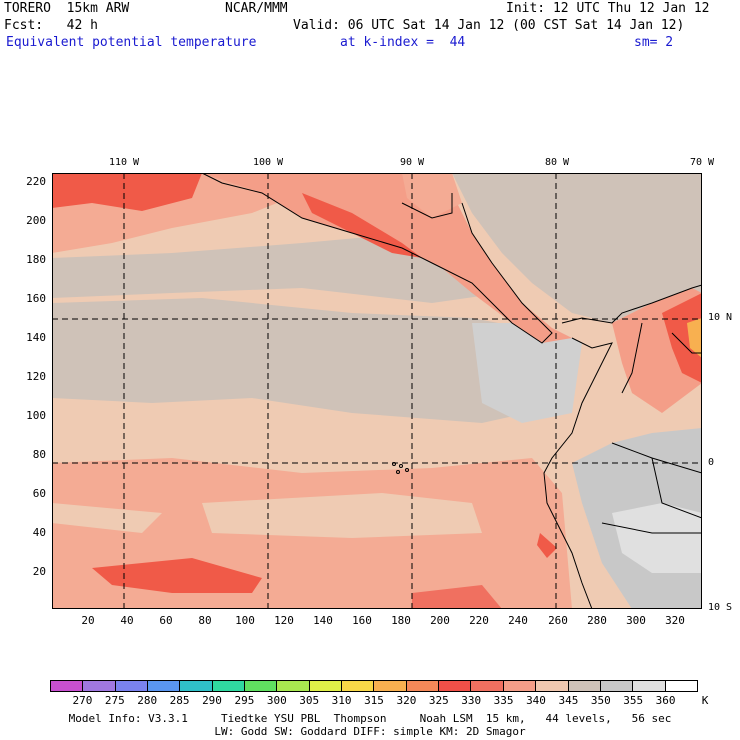 Image resolution: width=740 pixels, height=740 pixels. What do you see at coordinates (256, 8) in the screenshot?
I see `org-label: NCAR/MMM` at bounding box center [256, 8].